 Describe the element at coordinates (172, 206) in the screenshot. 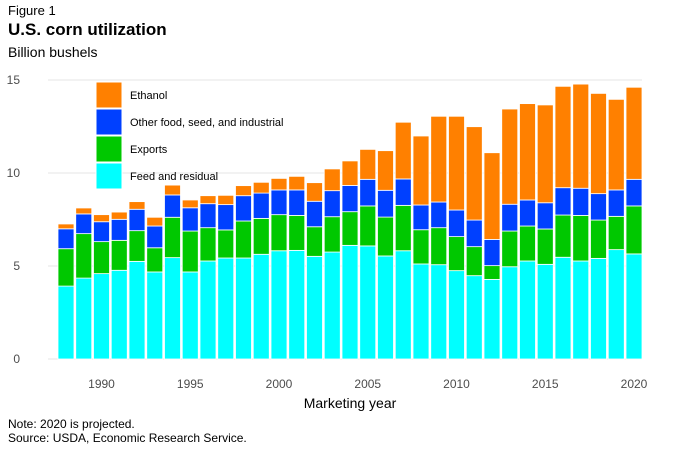

I see `bar-segment-other-food-seed-and-industrial-1994` at that location.